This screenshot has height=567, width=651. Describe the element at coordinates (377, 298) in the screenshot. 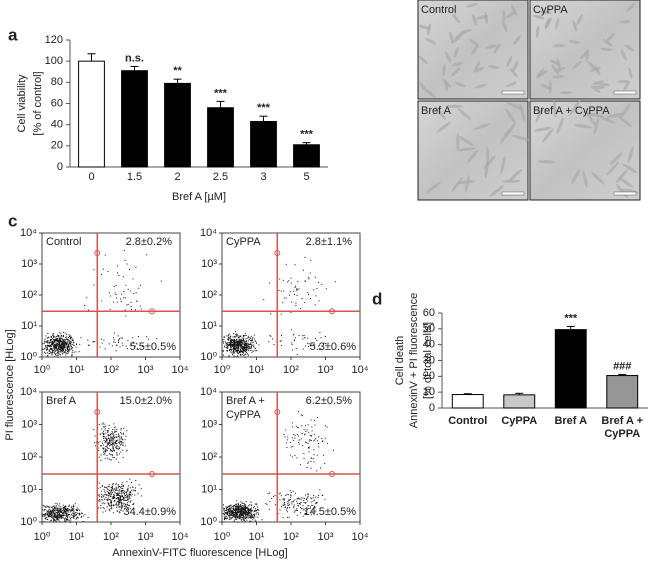

I see `panel-letter: d` at that location.